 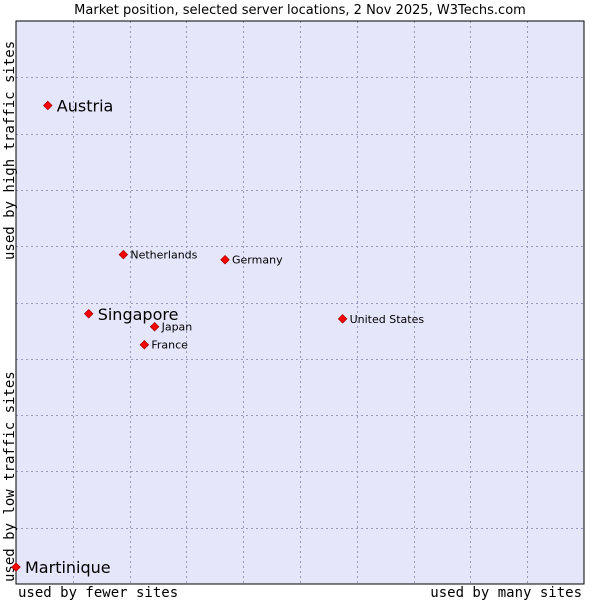 I want to click on point-group-austria: Austria, so click(x=78, y=105).